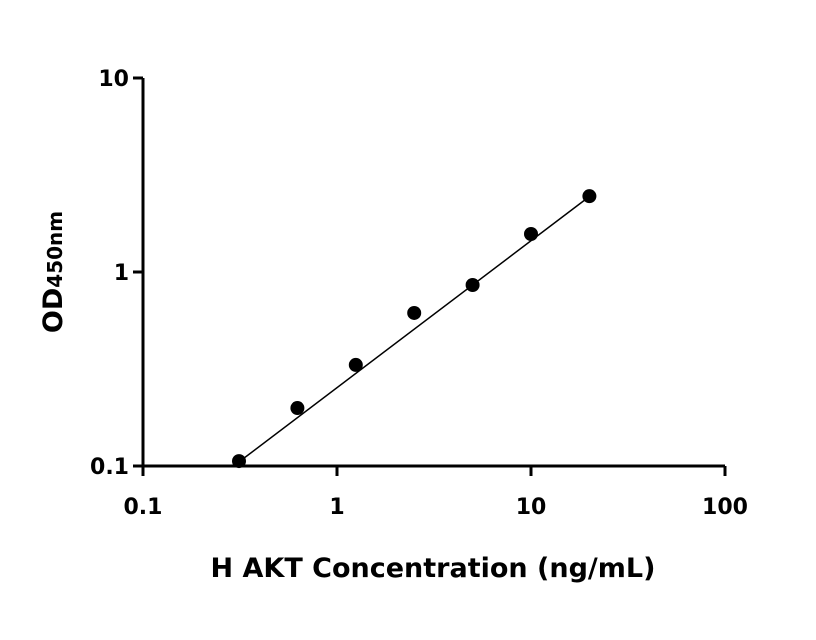  I want to click on x-tick-label: 100, so click(725, 507).